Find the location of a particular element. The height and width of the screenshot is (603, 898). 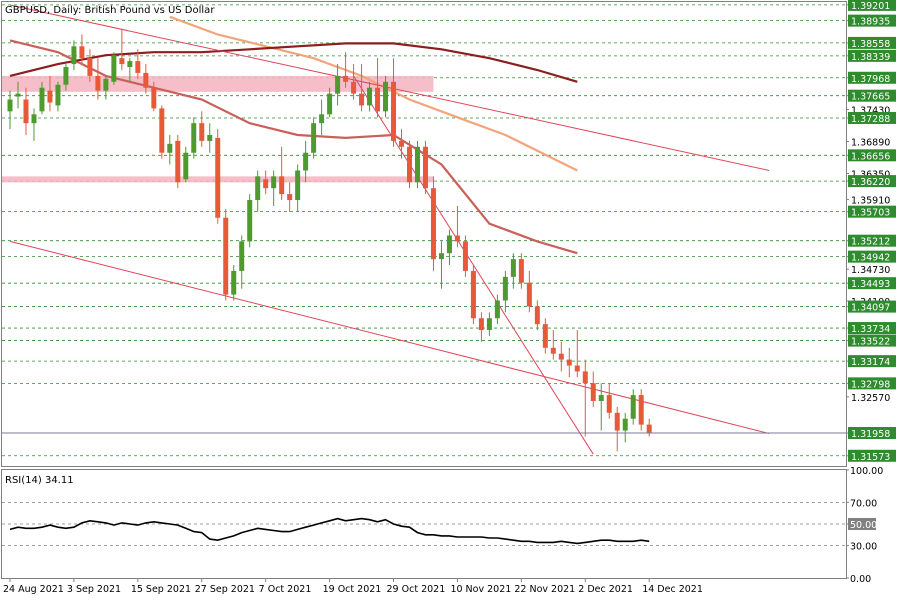

time-axis-label: 27 Sep 2021 is located at coordinates (225, 589).